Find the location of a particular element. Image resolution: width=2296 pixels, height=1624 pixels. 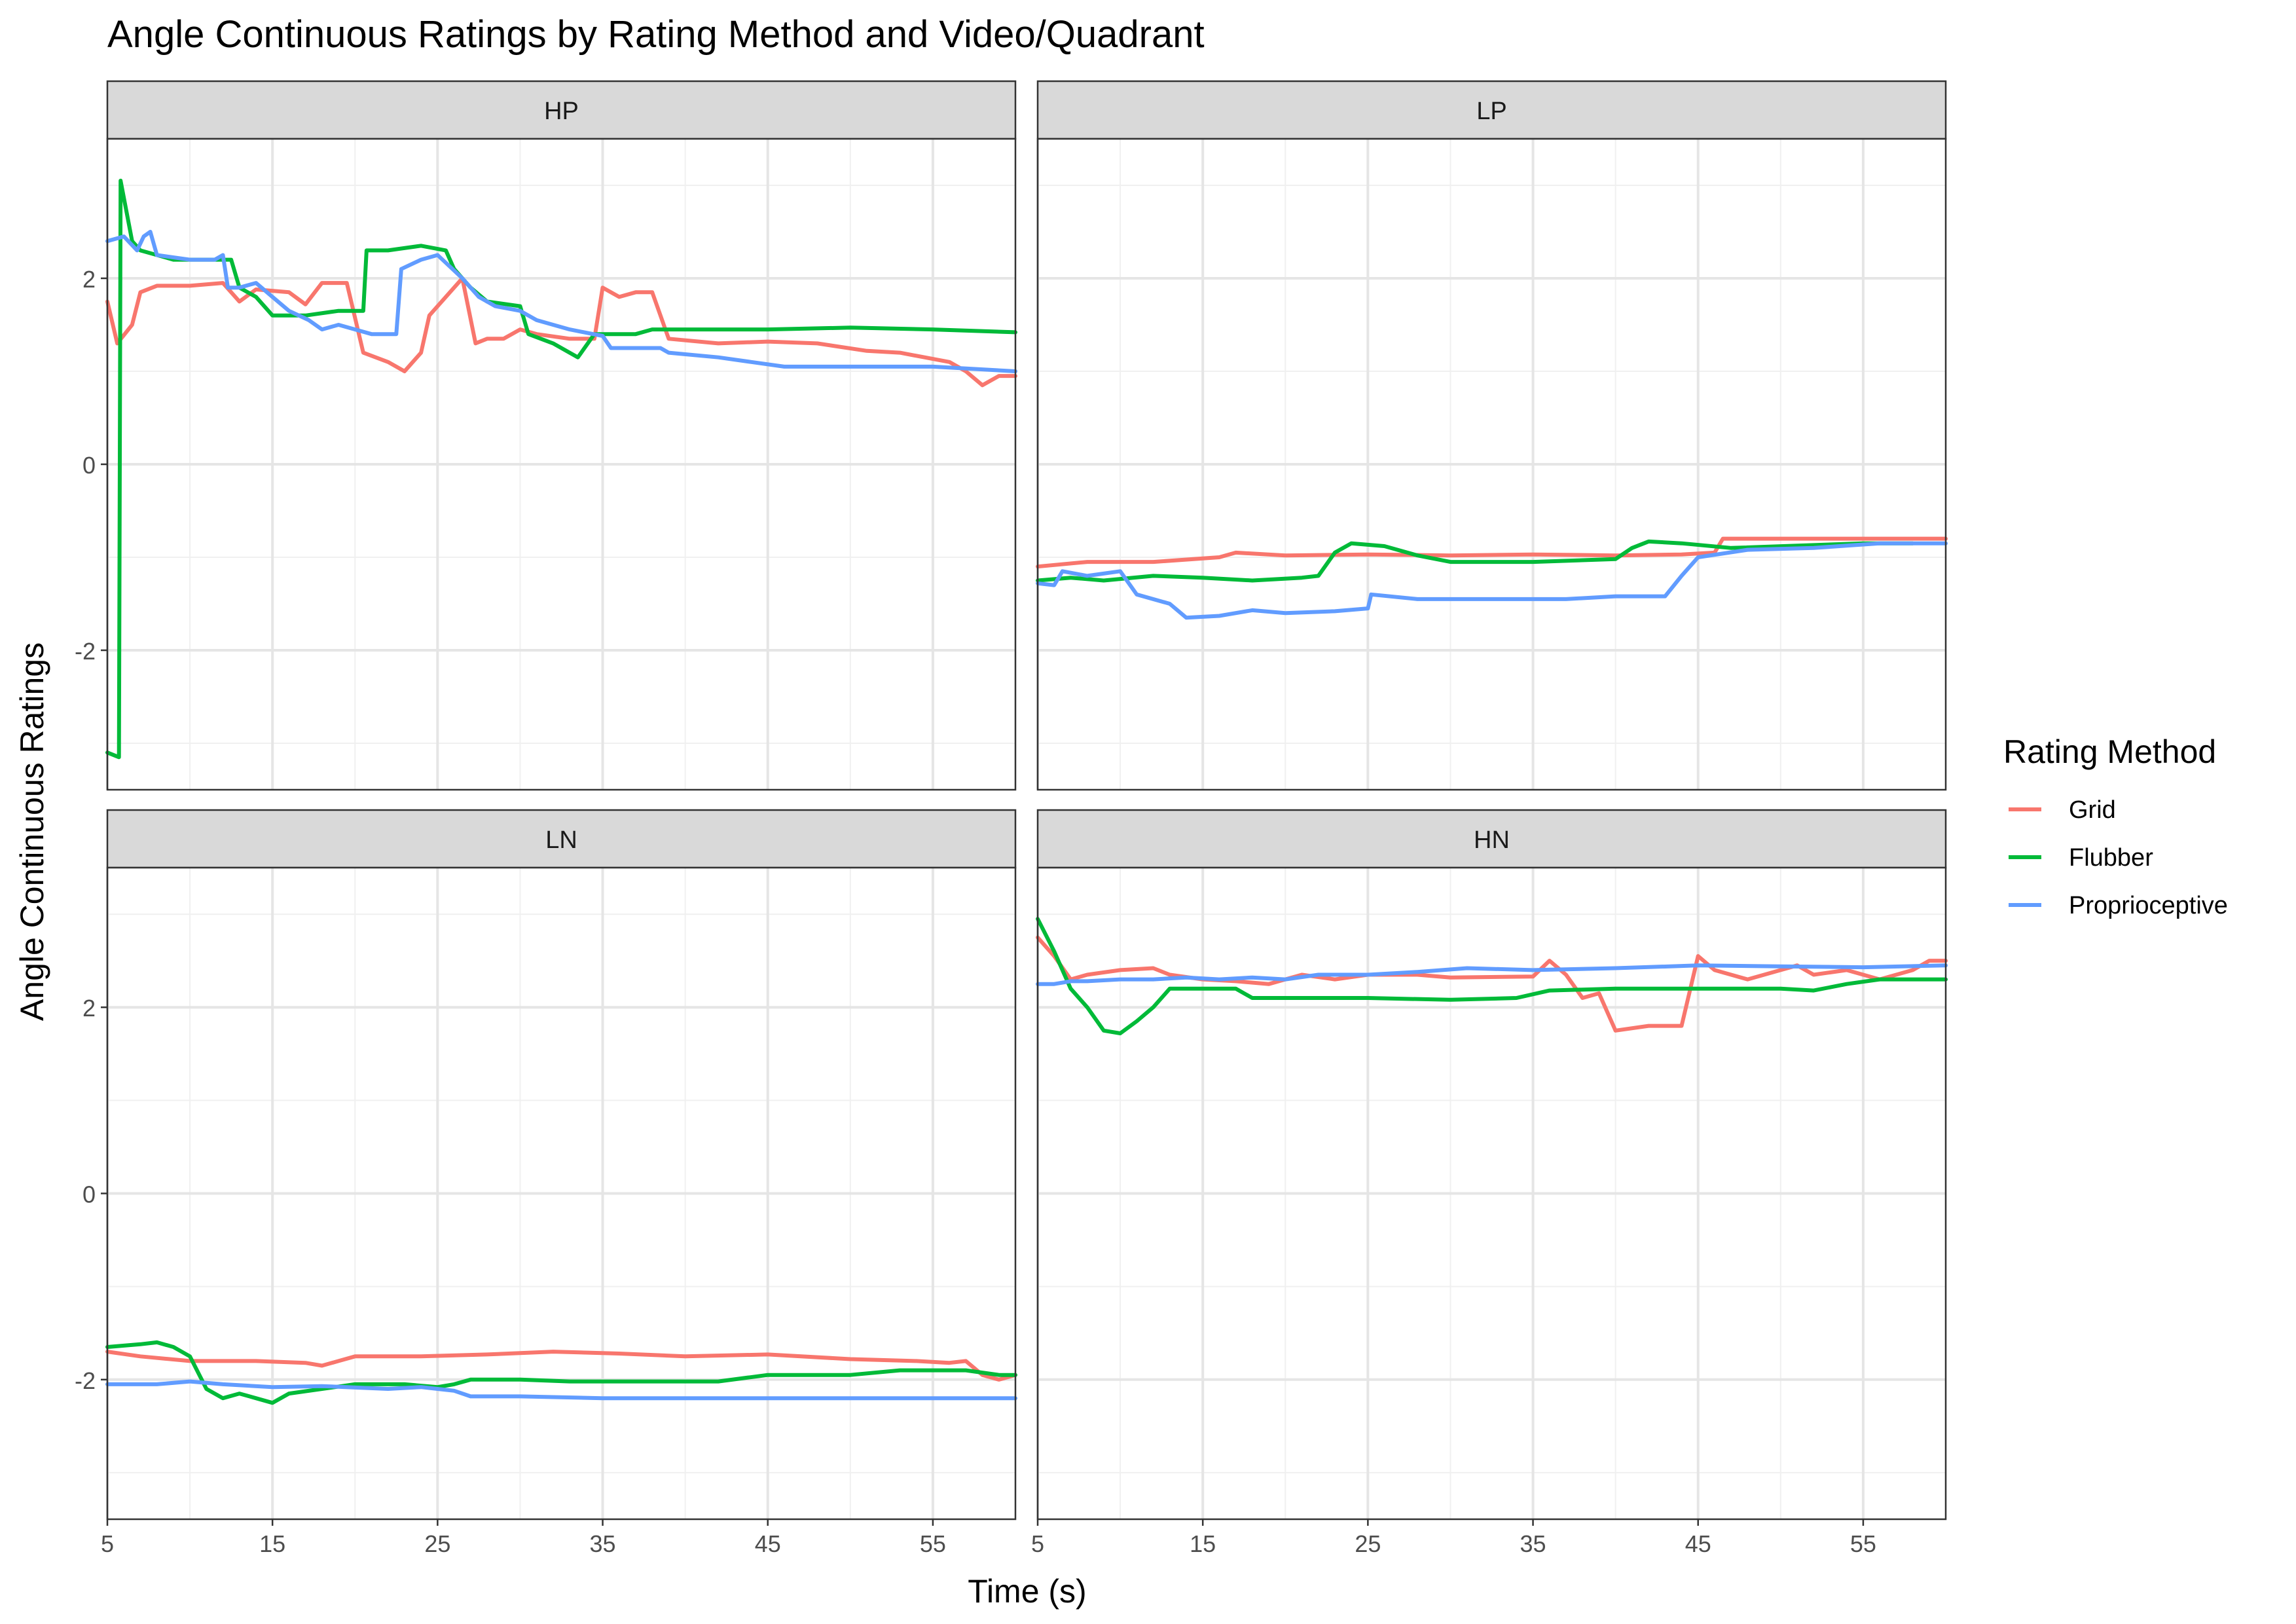

legend-label-proprioceptive: Proprioceptive is located at coordinates (2148, 905).